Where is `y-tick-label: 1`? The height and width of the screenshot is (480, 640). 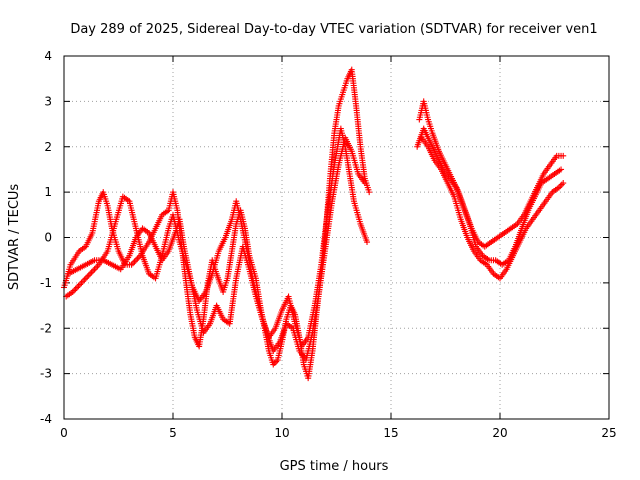
y-tick-label: 1 is located at coordinates (48, 192).